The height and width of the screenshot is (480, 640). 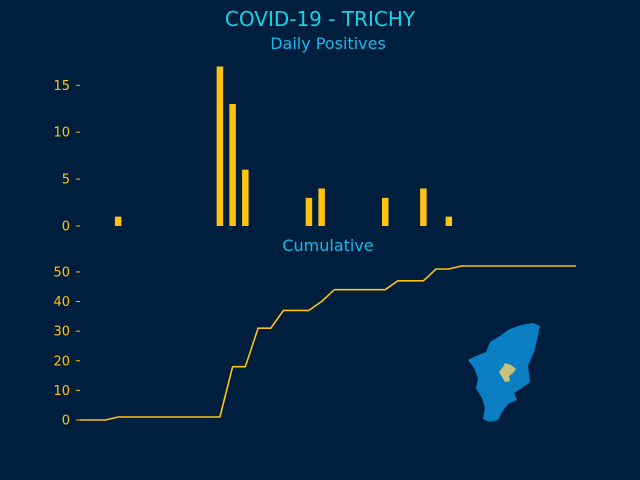 What do you see at coordinates (61, 272) in the screenshot?
I see `cumulative-ytick-label: 50` at bounding box center [61, 272].